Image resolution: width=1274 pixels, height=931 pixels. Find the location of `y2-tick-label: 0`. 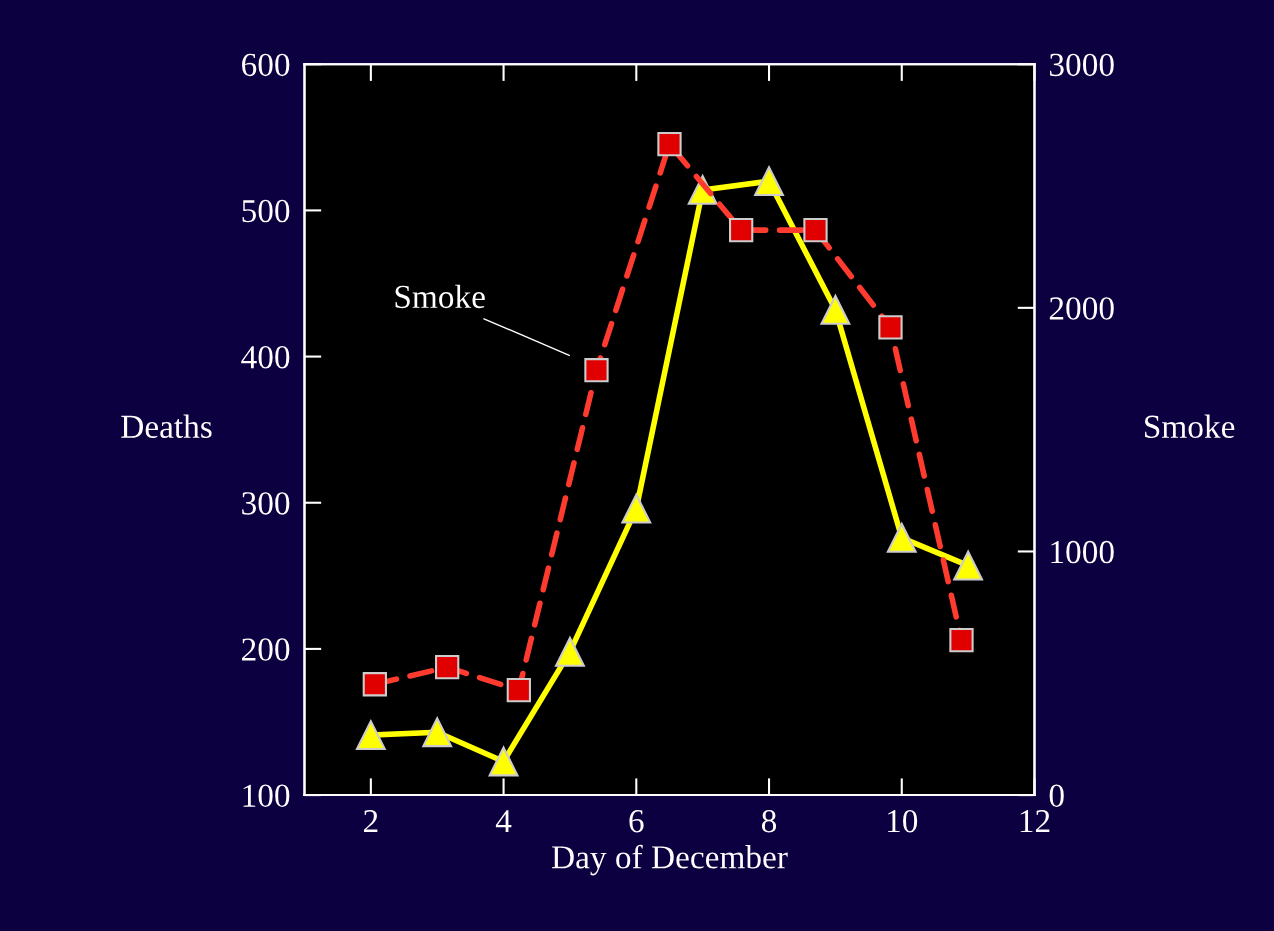

y2-tick-label: 0 is located at coordinates (1056, 795).